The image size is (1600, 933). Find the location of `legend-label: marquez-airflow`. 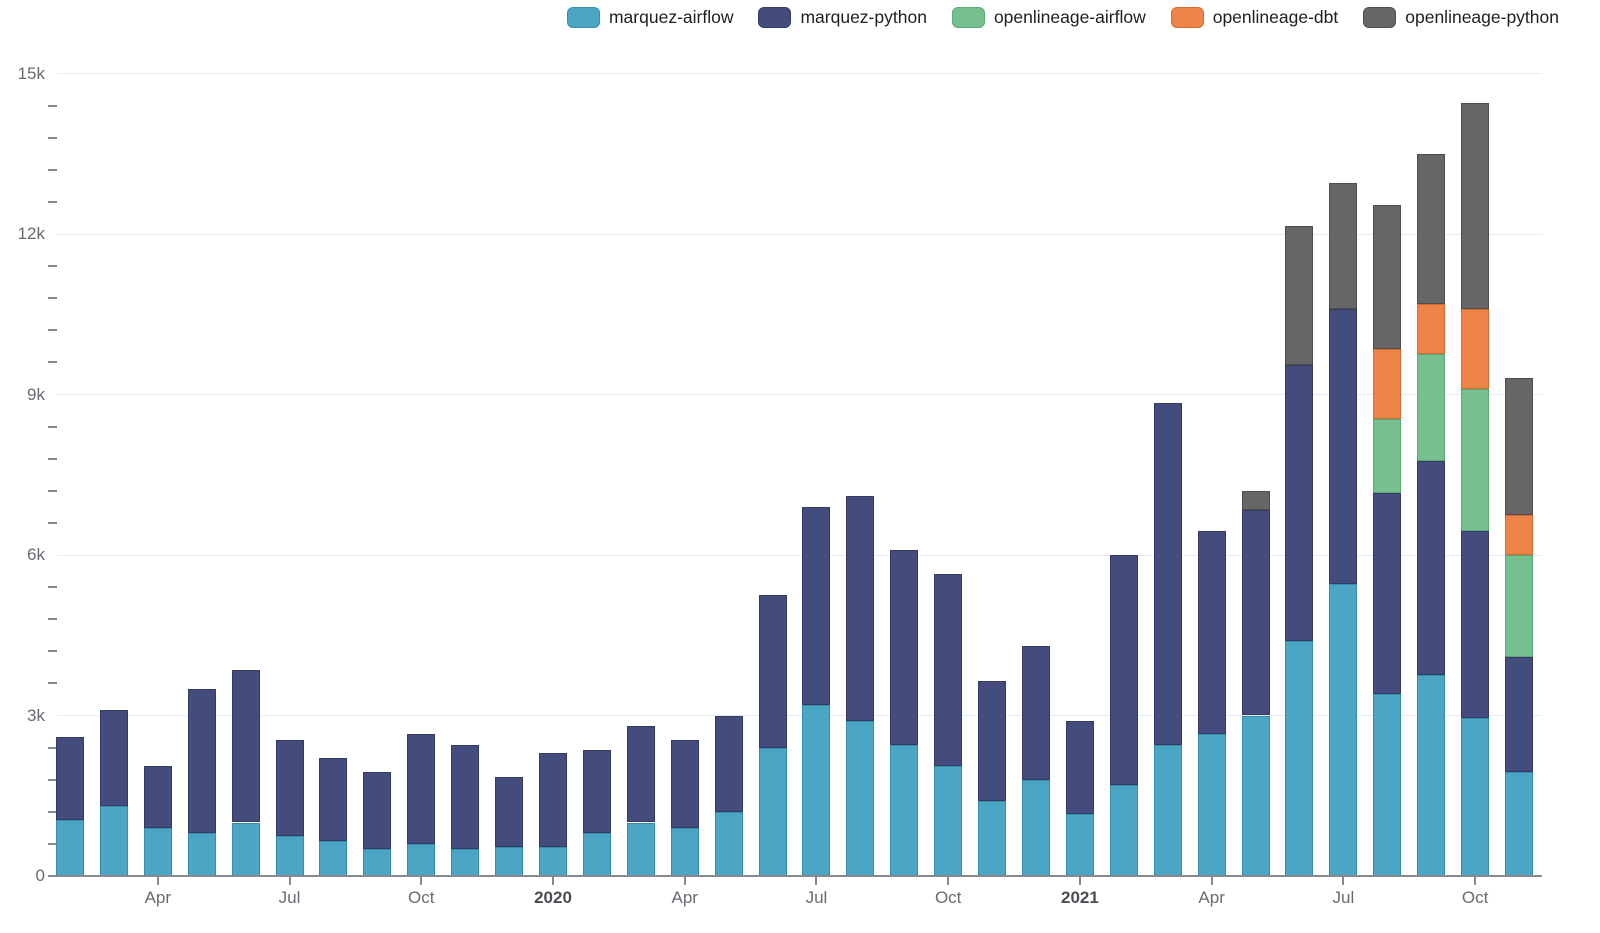

legend-label: marquez-airflow is located at coordinates (671, 16).